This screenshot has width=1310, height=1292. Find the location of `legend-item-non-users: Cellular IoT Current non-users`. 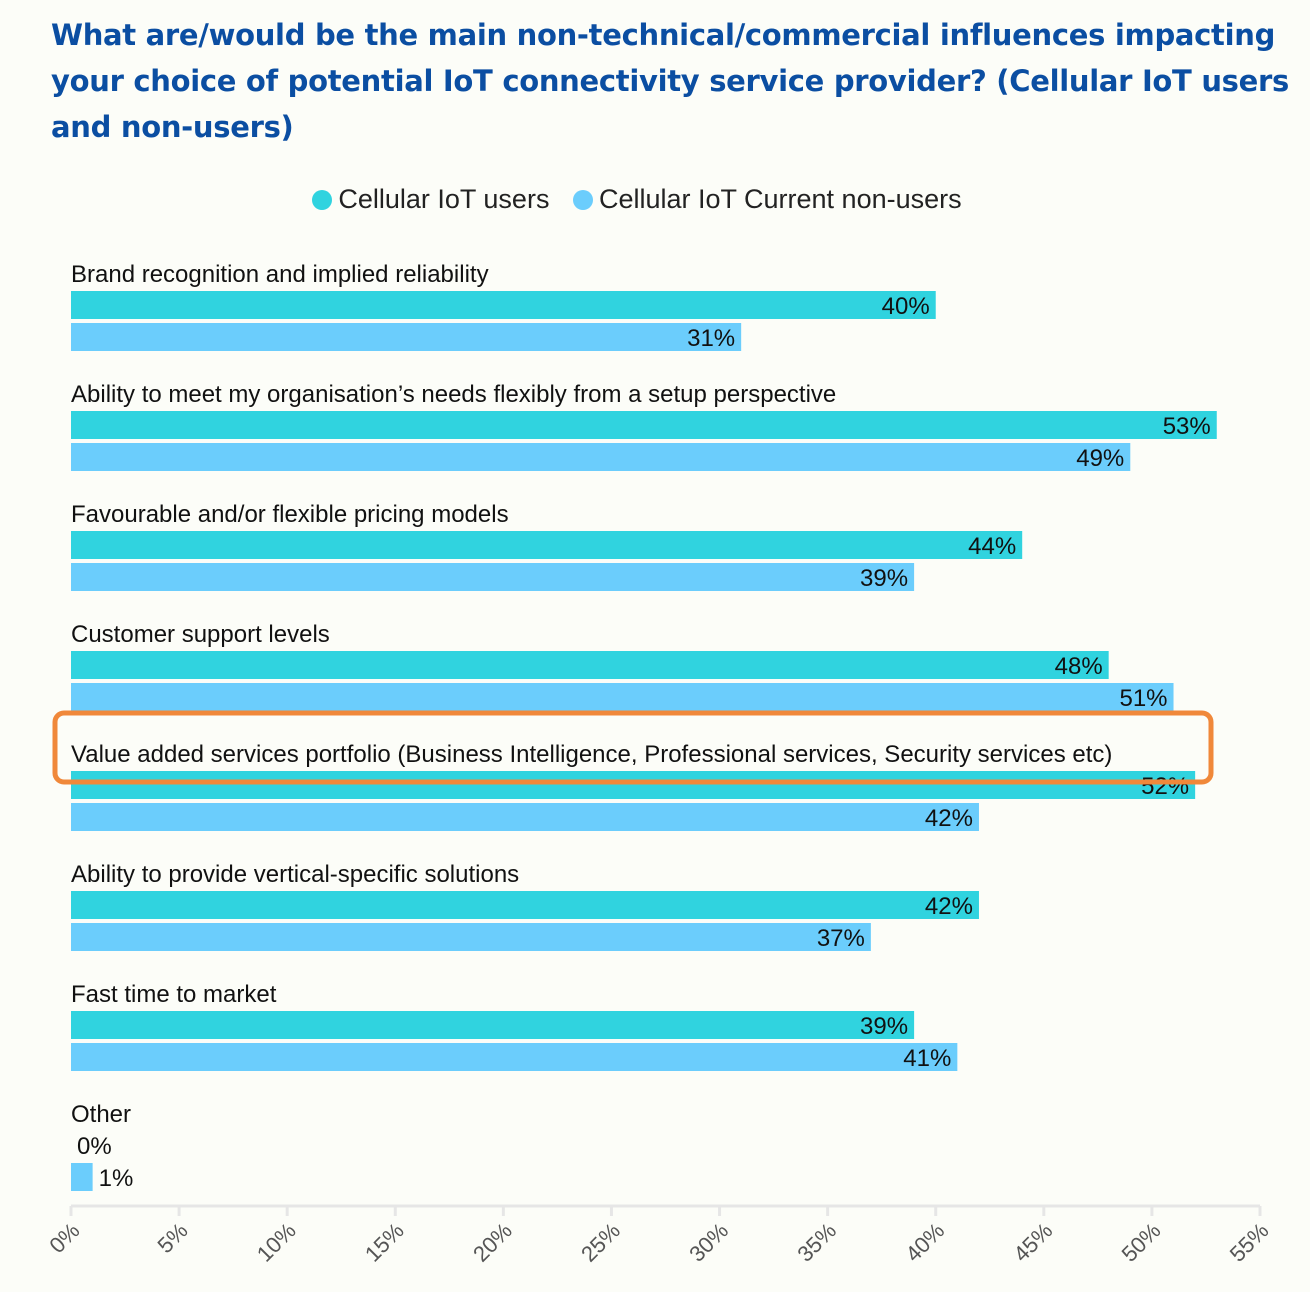

legend-item-non-users: Cellular IoT Current non-users is located at coordinates (767, 199).